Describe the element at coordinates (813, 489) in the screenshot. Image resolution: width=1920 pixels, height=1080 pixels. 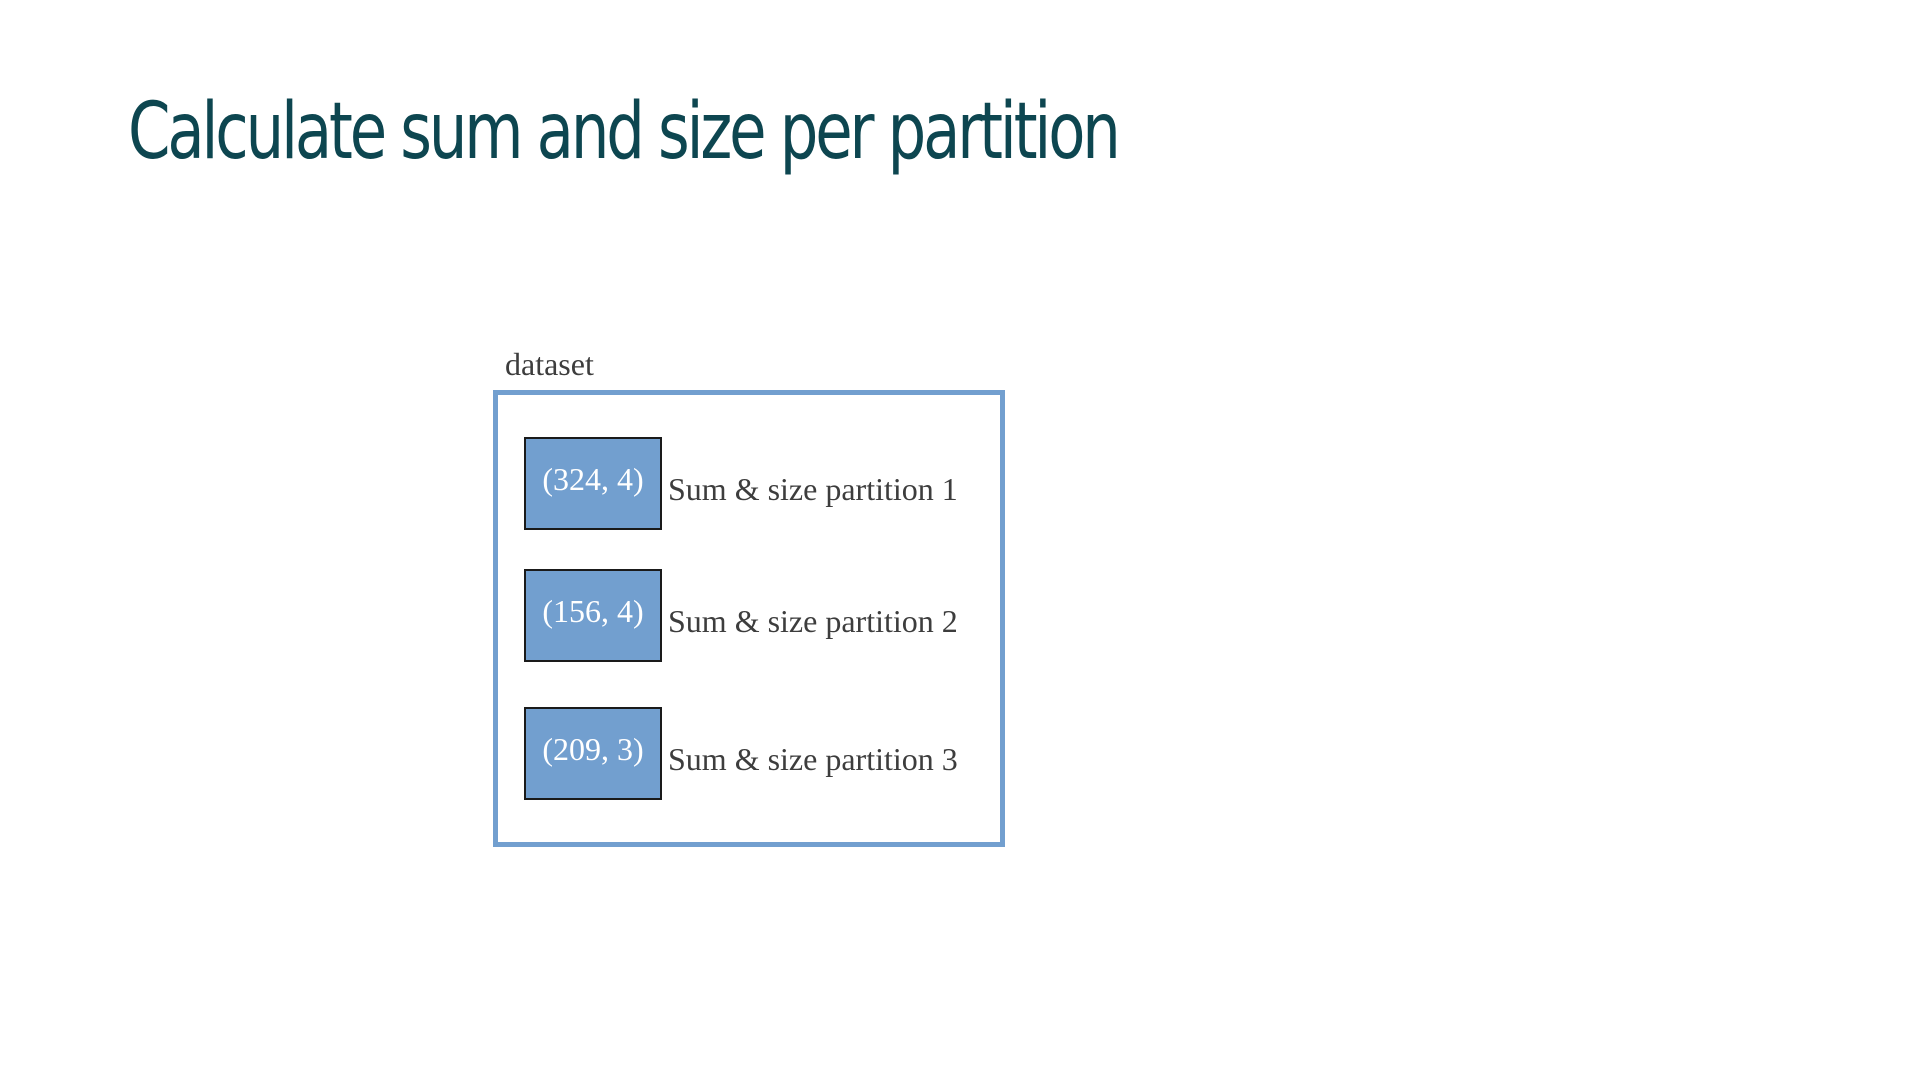
I see `partition-1-label: Sum & size partition 1` at that location.